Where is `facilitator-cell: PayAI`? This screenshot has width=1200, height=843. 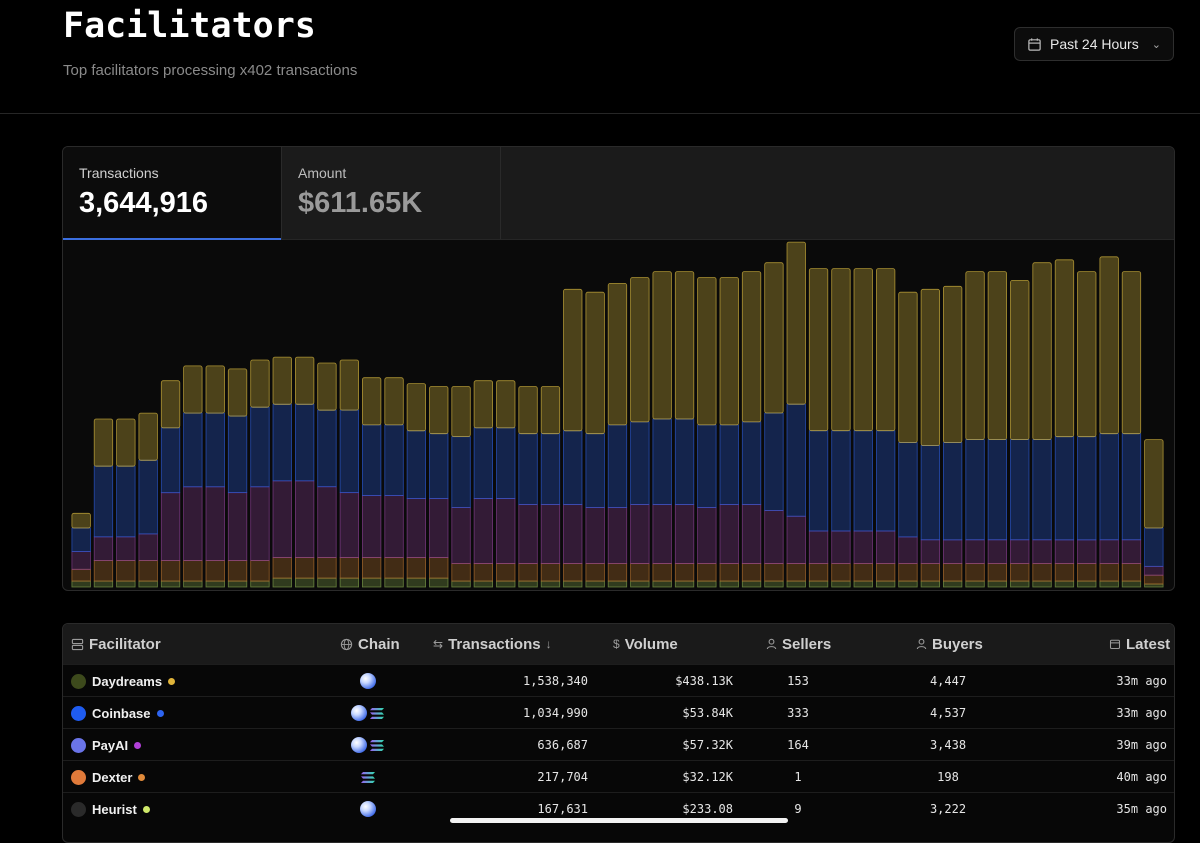 facilitator-cell: PayAI is located at coordinates (181, 745).